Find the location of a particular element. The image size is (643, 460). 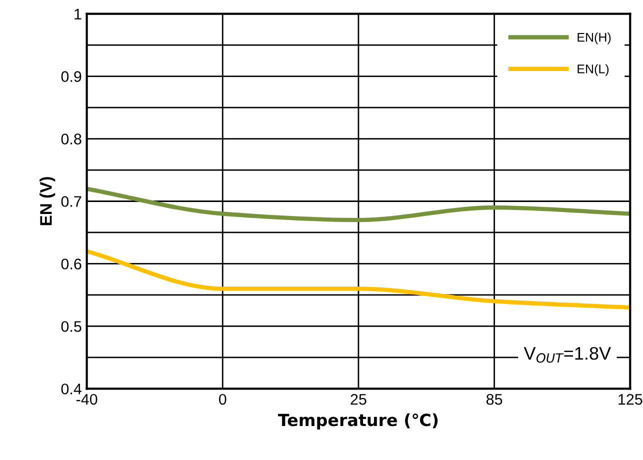

x-tick-label: 25 is located at coordinates (358, 399).